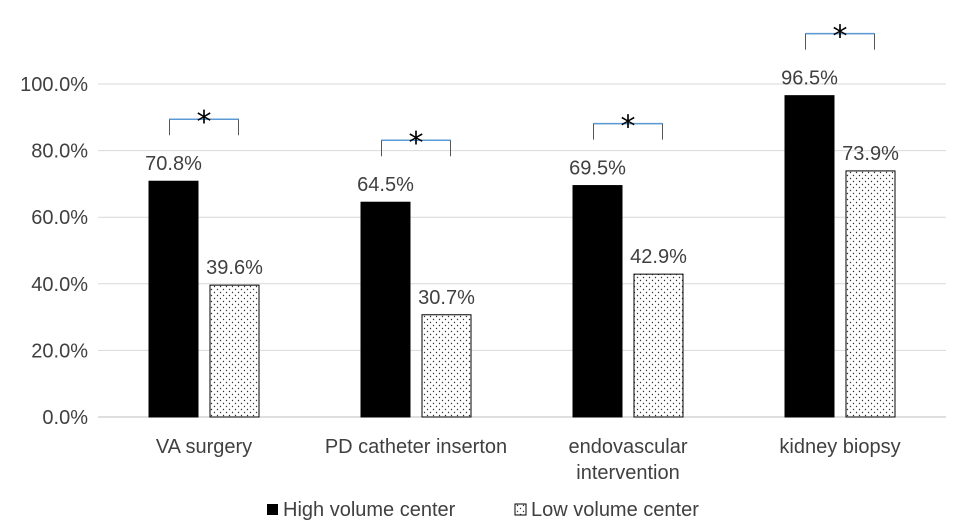 This screenshot has width=960, height=526. What do you see at coordinates (627, 473) in the screenshot?
I see `category-label: intervention` at bounding box center [627, 473].